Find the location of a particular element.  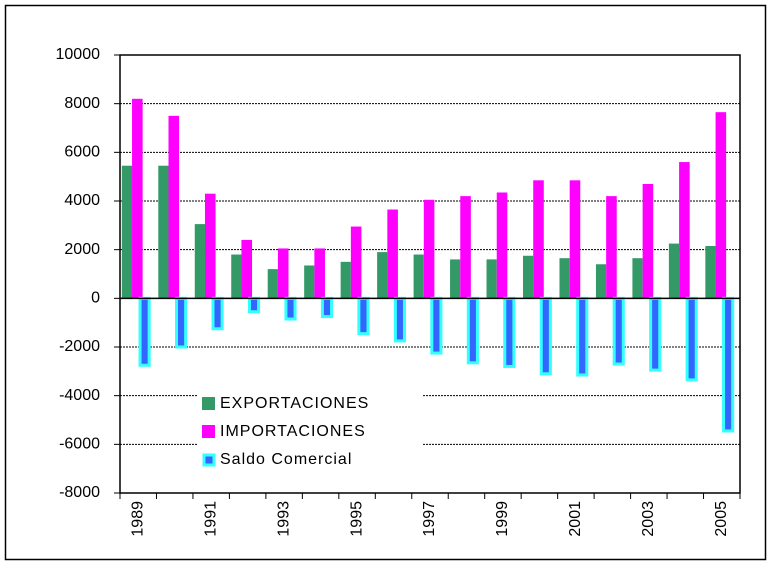

x-tick-label: 1999 is located at coordinates (502, 519).